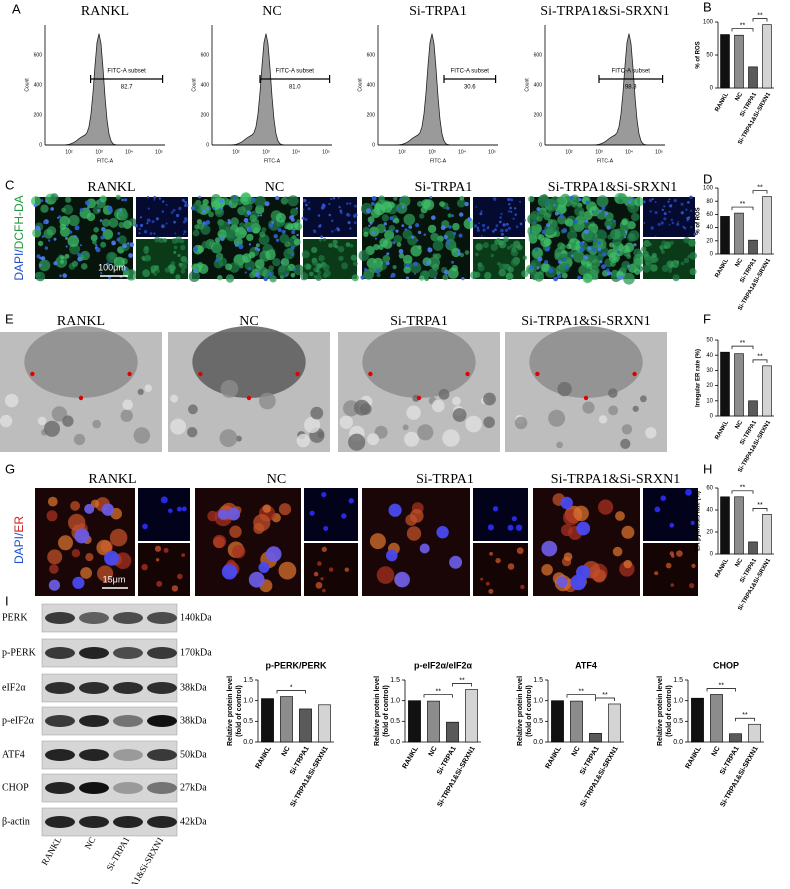  Describe the element at coordinates (69, 152) in the screenshot. I see `x-tick-label: 10²` at that location.